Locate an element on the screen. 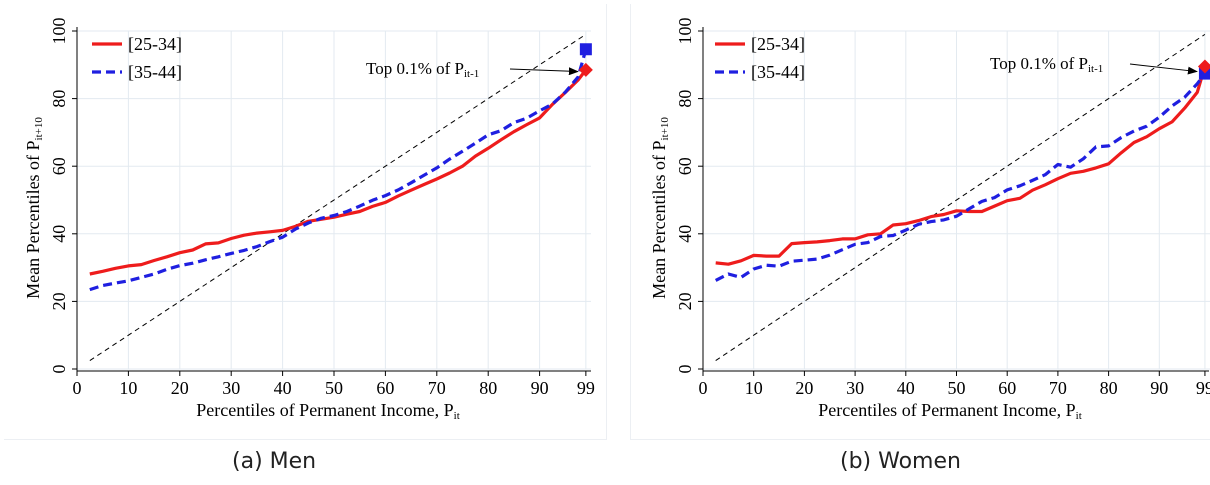 This screenshot has height=485, width=1210. caption-women: (b) Women is located at coordinates (900, 461).